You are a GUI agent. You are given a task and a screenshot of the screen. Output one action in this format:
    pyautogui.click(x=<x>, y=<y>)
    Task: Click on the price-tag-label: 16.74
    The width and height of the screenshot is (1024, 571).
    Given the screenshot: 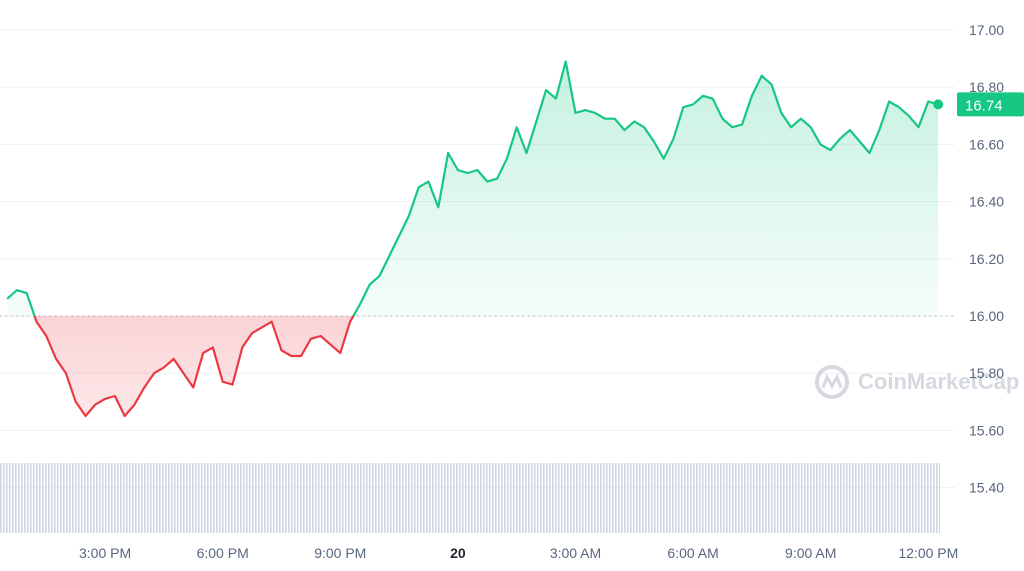 What is the action you would take?
    pyautogui.click(x=984, y=105)
    